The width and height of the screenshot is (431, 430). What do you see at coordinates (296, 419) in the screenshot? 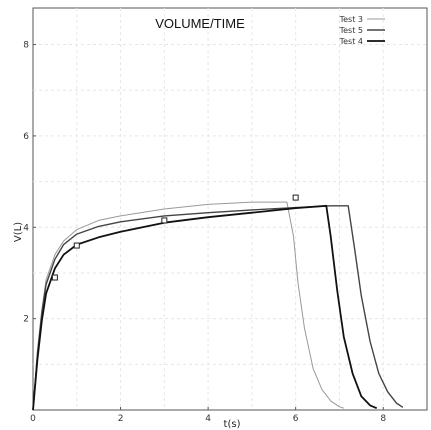
I see `x-tick-label: 6` at bounding box center [296, 419].